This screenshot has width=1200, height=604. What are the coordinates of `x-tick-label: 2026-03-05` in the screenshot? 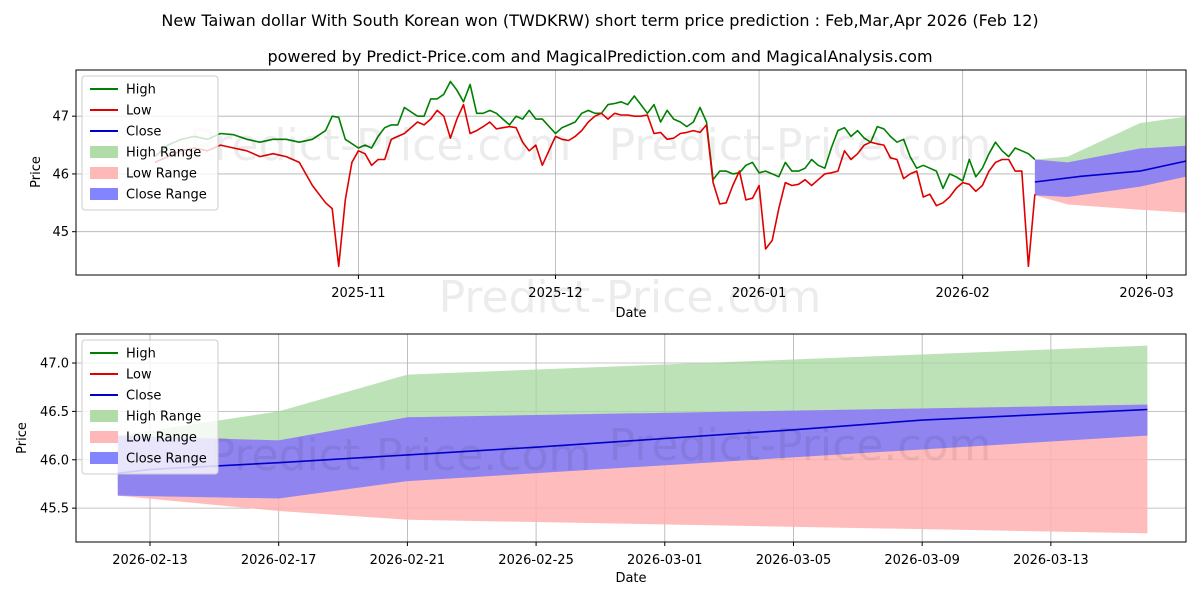 It's located at (794, 560).